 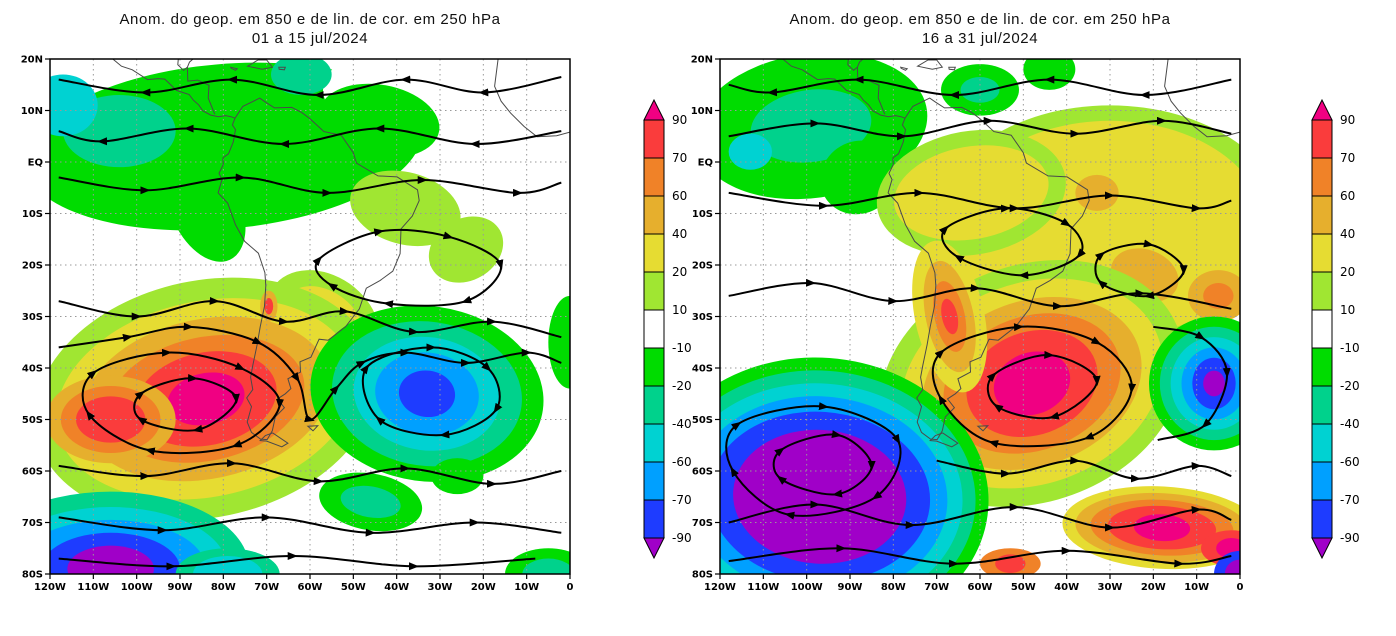 I want to click on panel-subtitle: 16 a 31 jul/2024, so click(x=980, y=38).